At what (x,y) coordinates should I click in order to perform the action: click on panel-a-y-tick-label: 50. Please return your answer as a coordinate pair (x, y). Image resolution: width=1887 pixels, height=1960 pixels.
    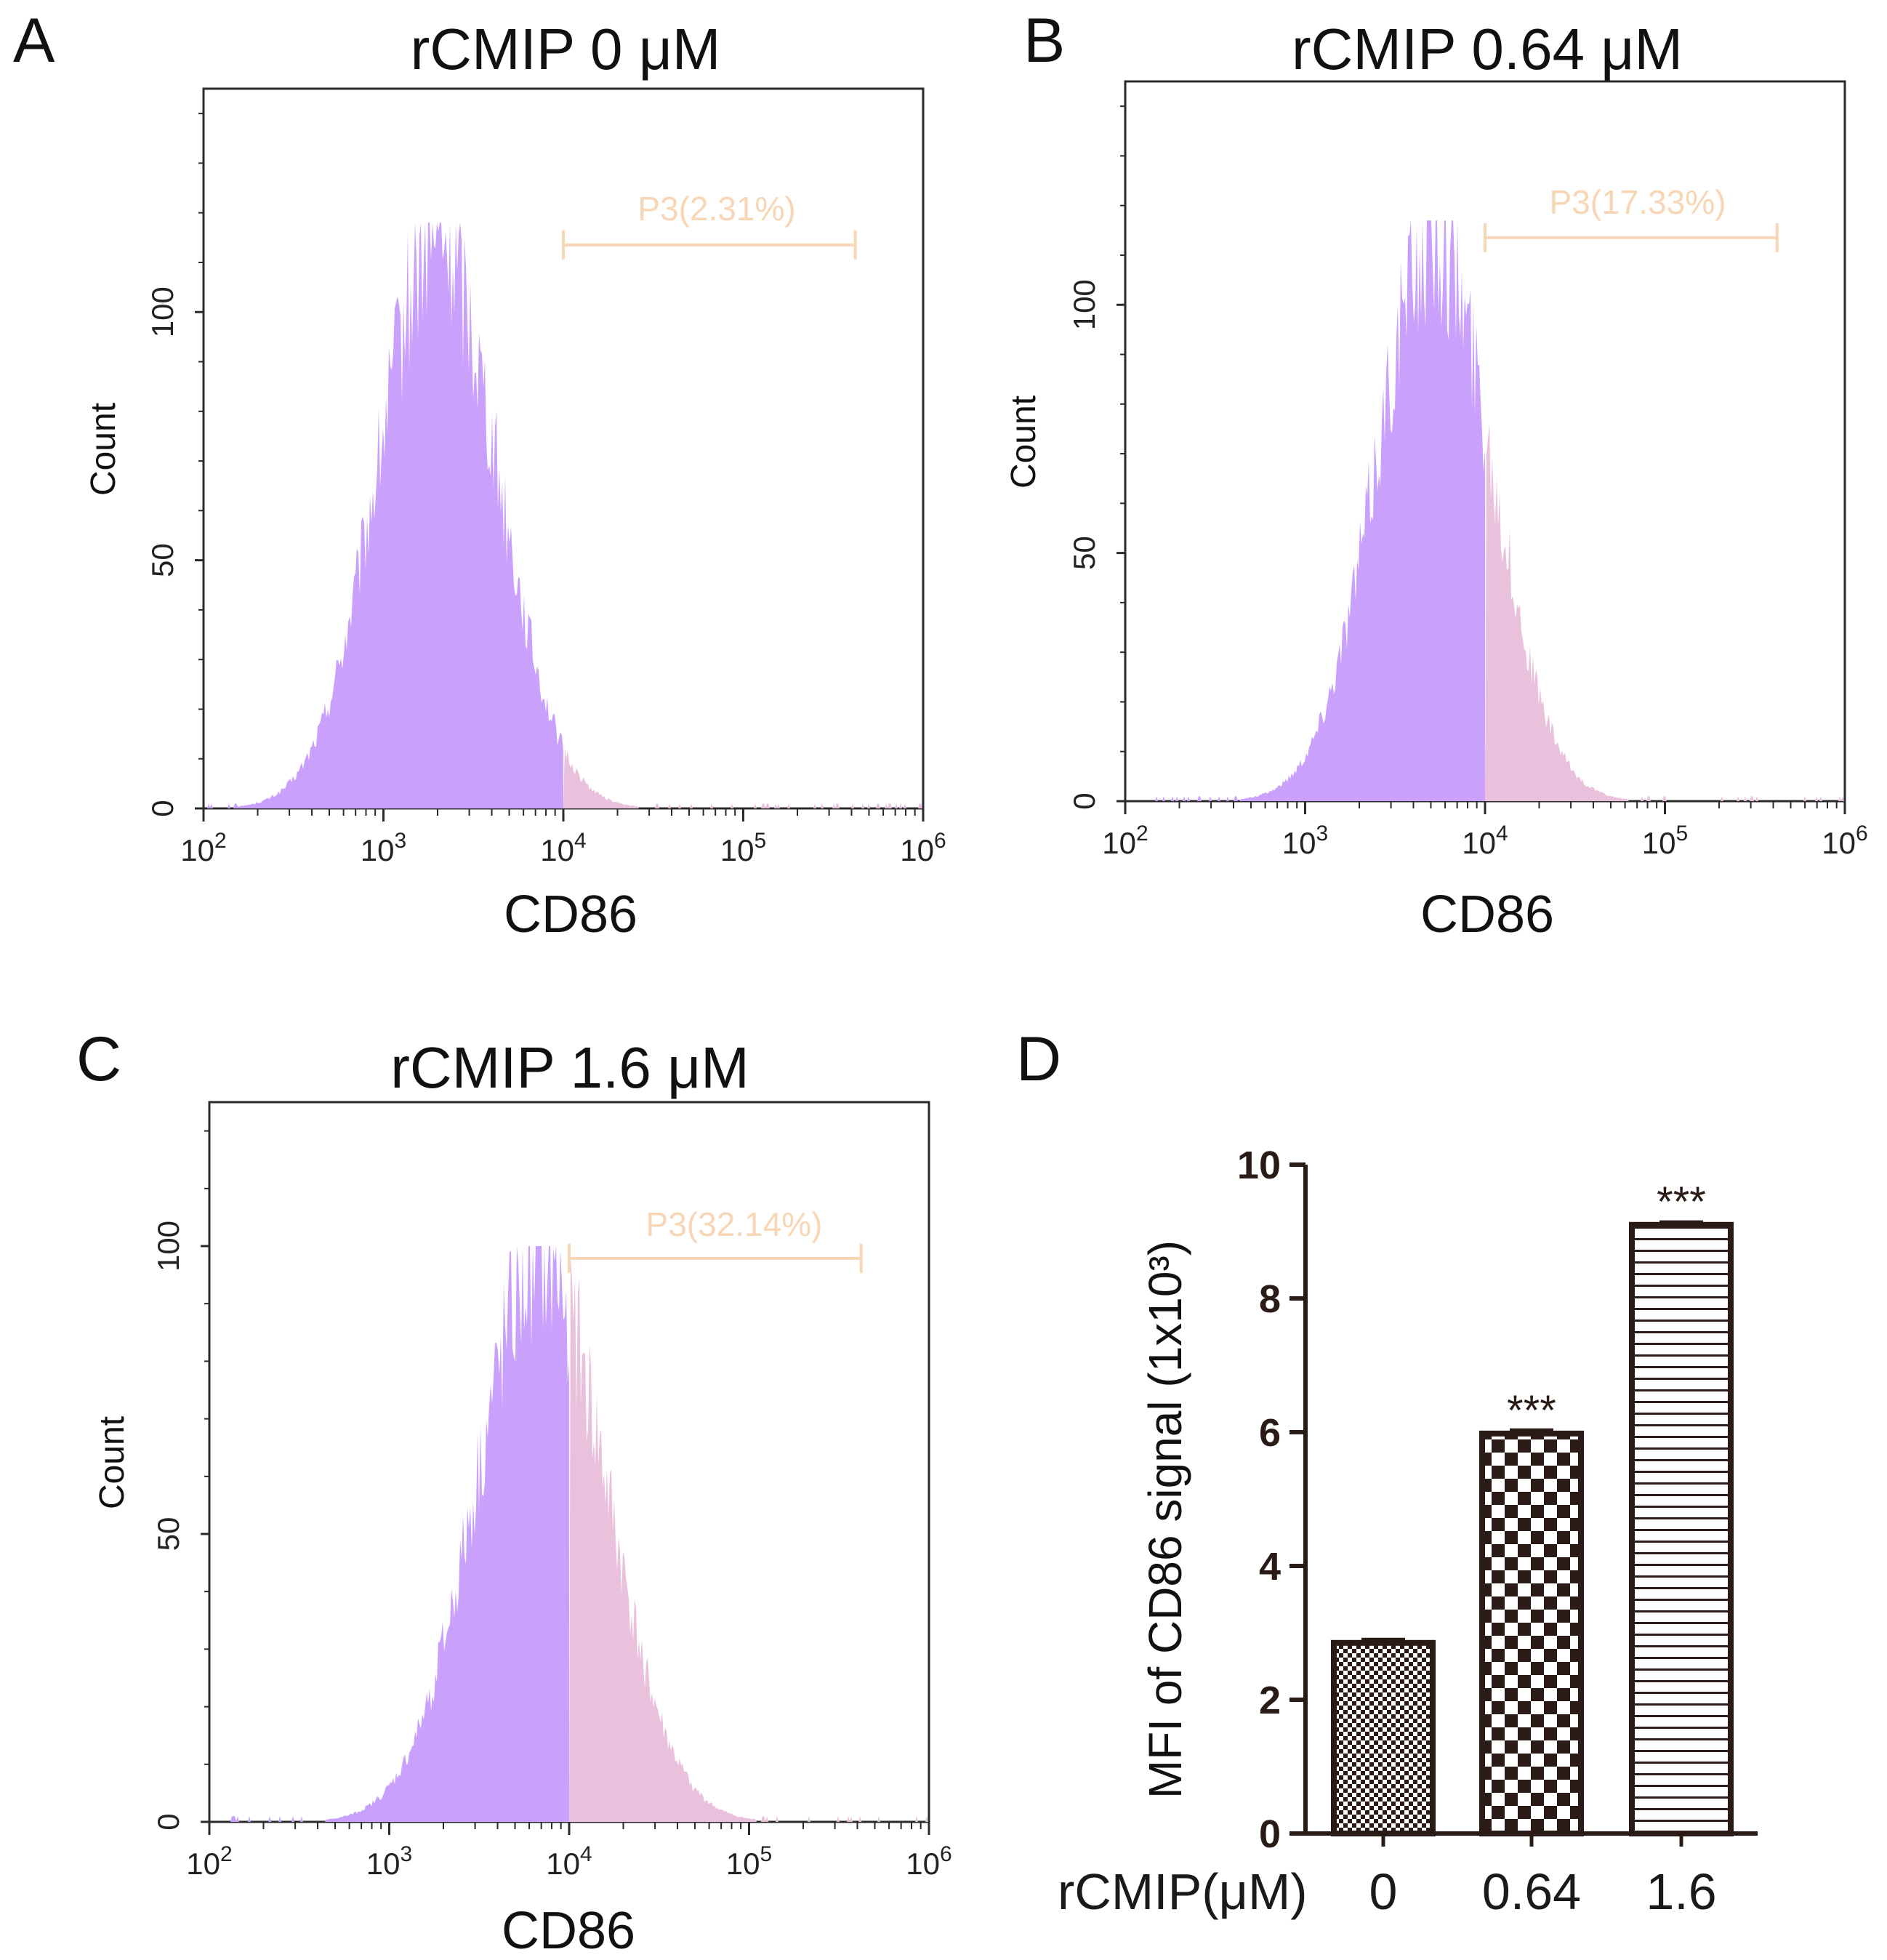
    Looking at the image, I should click on (162, 560).